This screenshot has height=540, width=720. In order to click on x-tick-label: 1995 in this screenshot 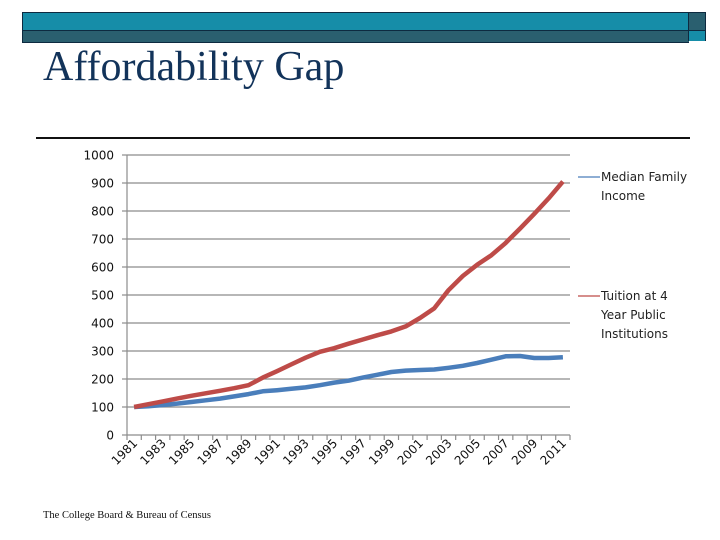, I will do `click(324, 451)`.